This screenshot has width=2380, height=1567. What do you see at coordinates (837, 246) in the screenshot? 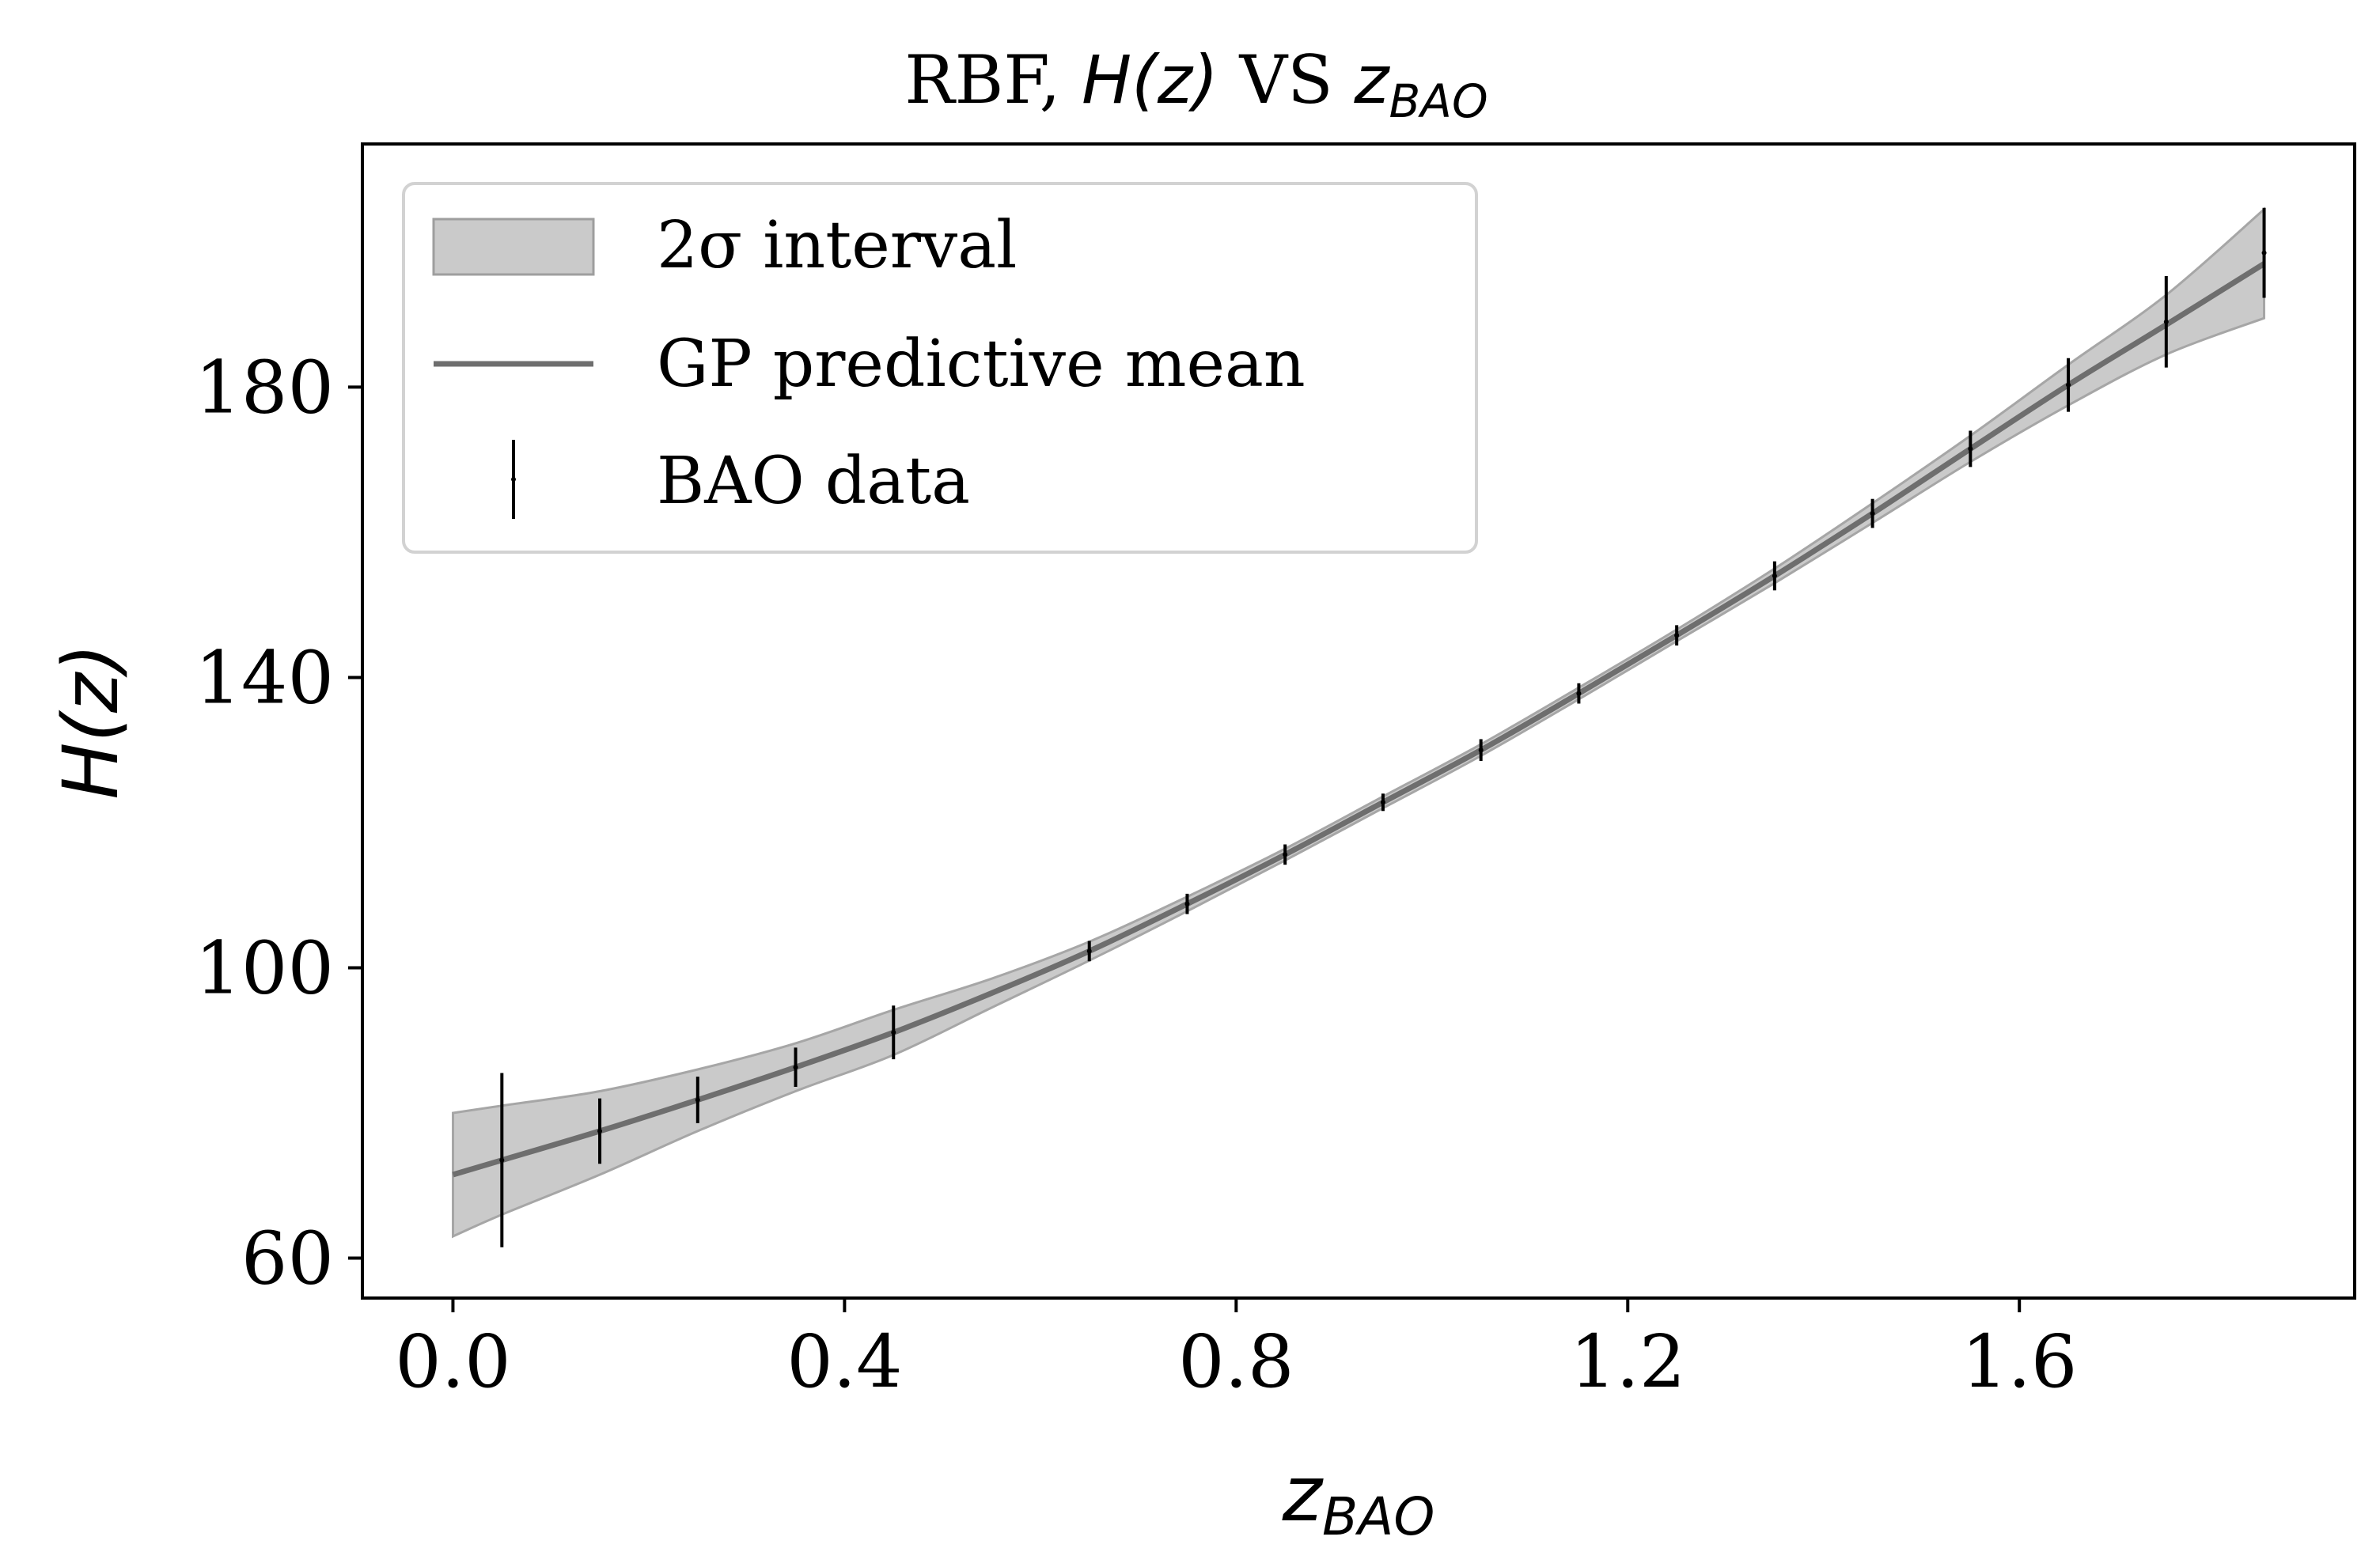
I see `legend-label-band: 2σ interval` at bounding box center [837, 246].